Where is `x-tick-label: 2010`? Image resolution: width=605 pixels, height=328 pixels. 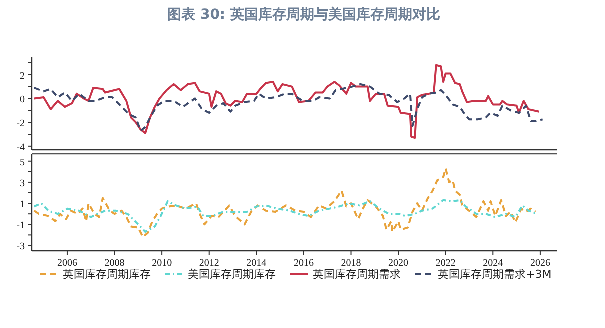
x-tick-label: 2010 is located at coordinates (162, 263).